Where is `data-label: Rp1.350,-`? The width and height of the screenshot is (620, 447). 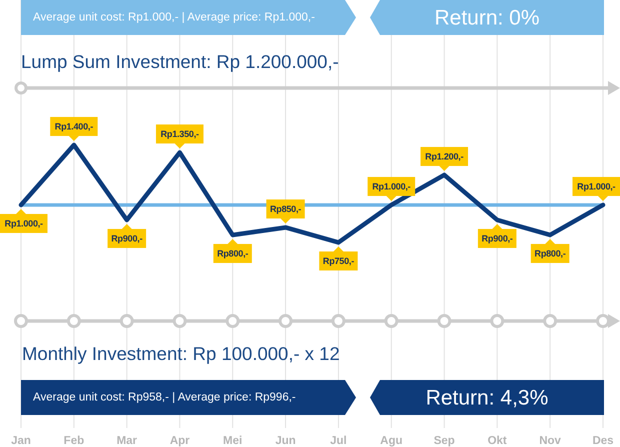
data-label: Rp1.350,- is located at coordinates (180, 133).